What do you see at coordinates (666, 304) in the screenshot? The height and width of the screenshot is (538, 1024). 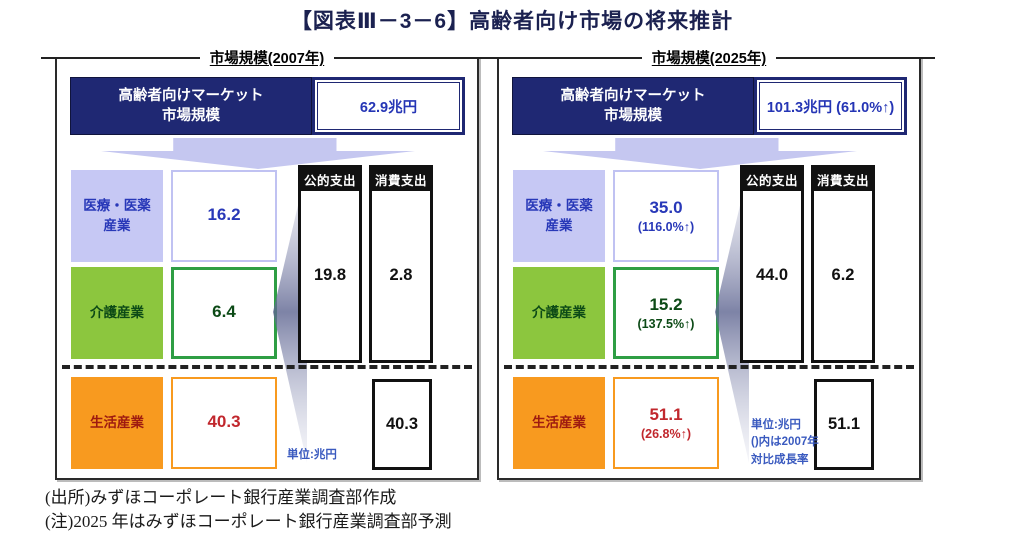 I see `industry-value-text: 15.2` at bounding box center [666, 304].